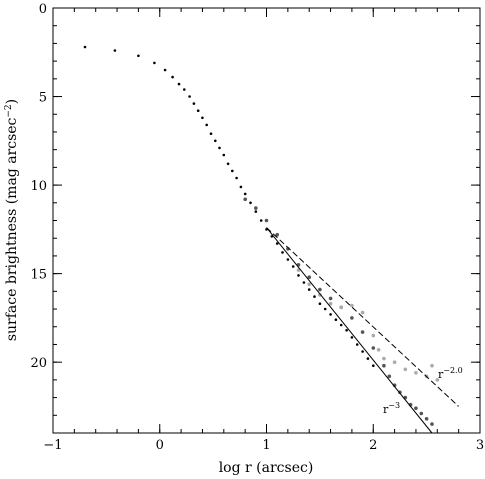  What do you see at coordinates (373, 445) in the screenshot?
I see `x-tick-label: 2` at bounding box center [373, 445].